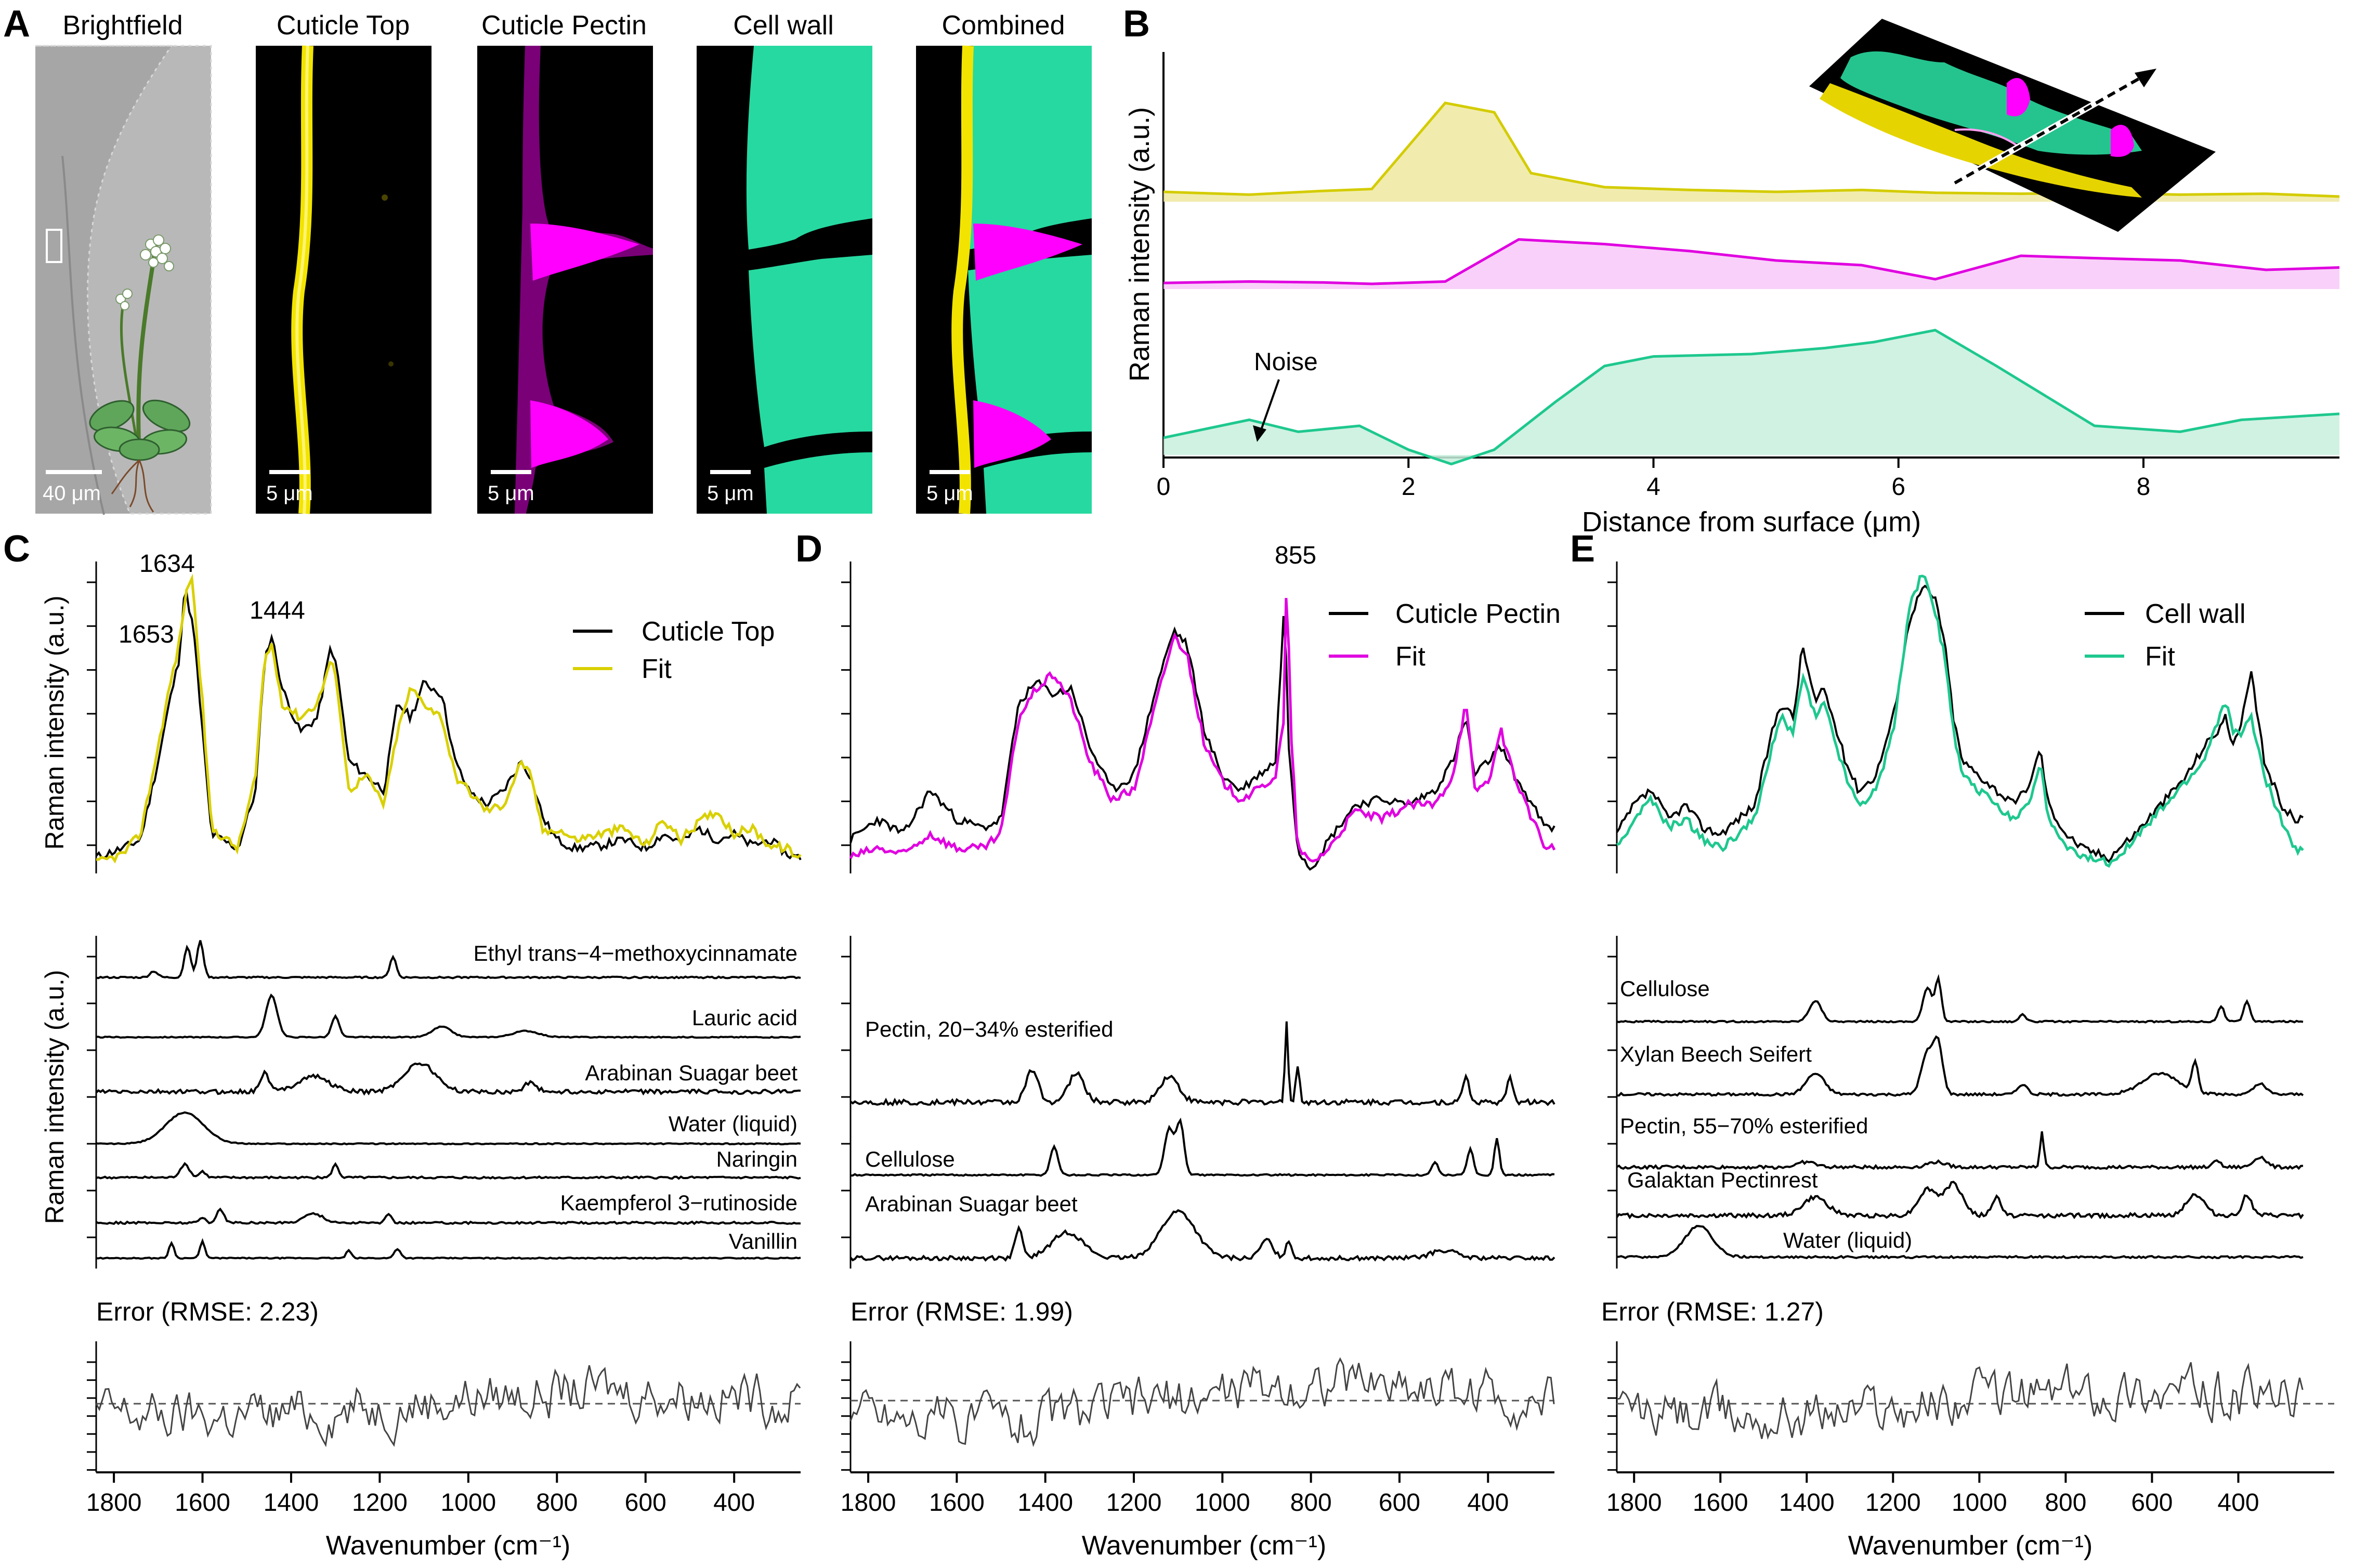  I want to click on noise-annotation: Noise, so click(1286, 362).